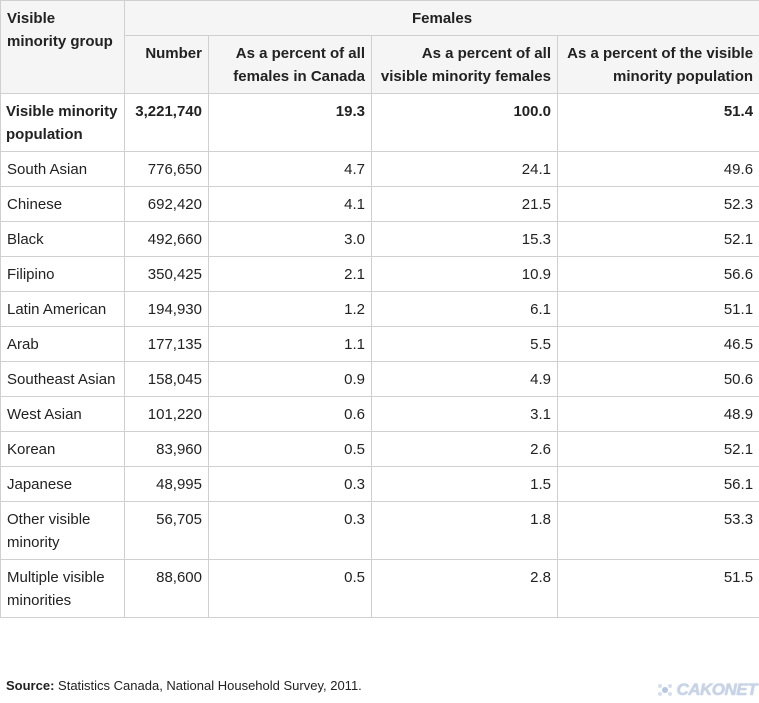 The image size is (759, 703). What do you see at coordinates (716, 690) in the screenshot?
I see `watermark-text: CAKONET` at bounding box center [716, 690].